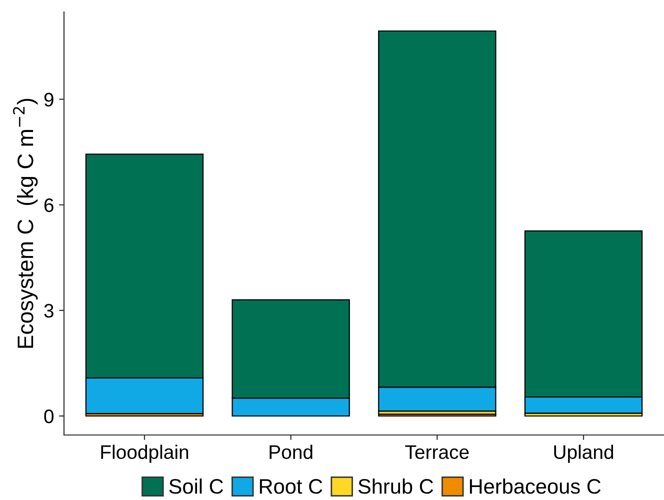  I want to click on legend-label: Root C, so click(291, 486).